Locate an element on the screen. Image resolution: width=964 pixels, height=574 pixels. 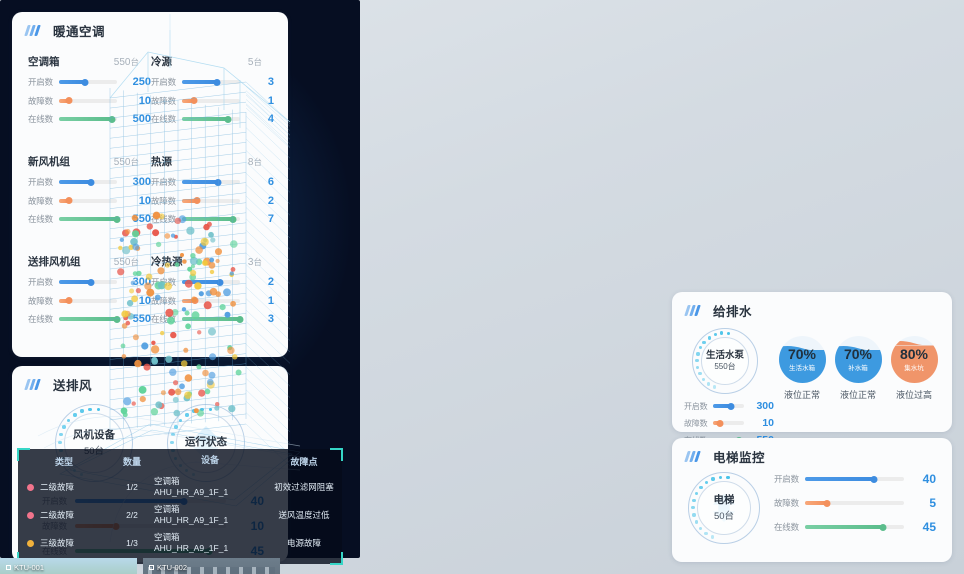
gauge-status: 液位正常 is located at coordinates (857, 395).